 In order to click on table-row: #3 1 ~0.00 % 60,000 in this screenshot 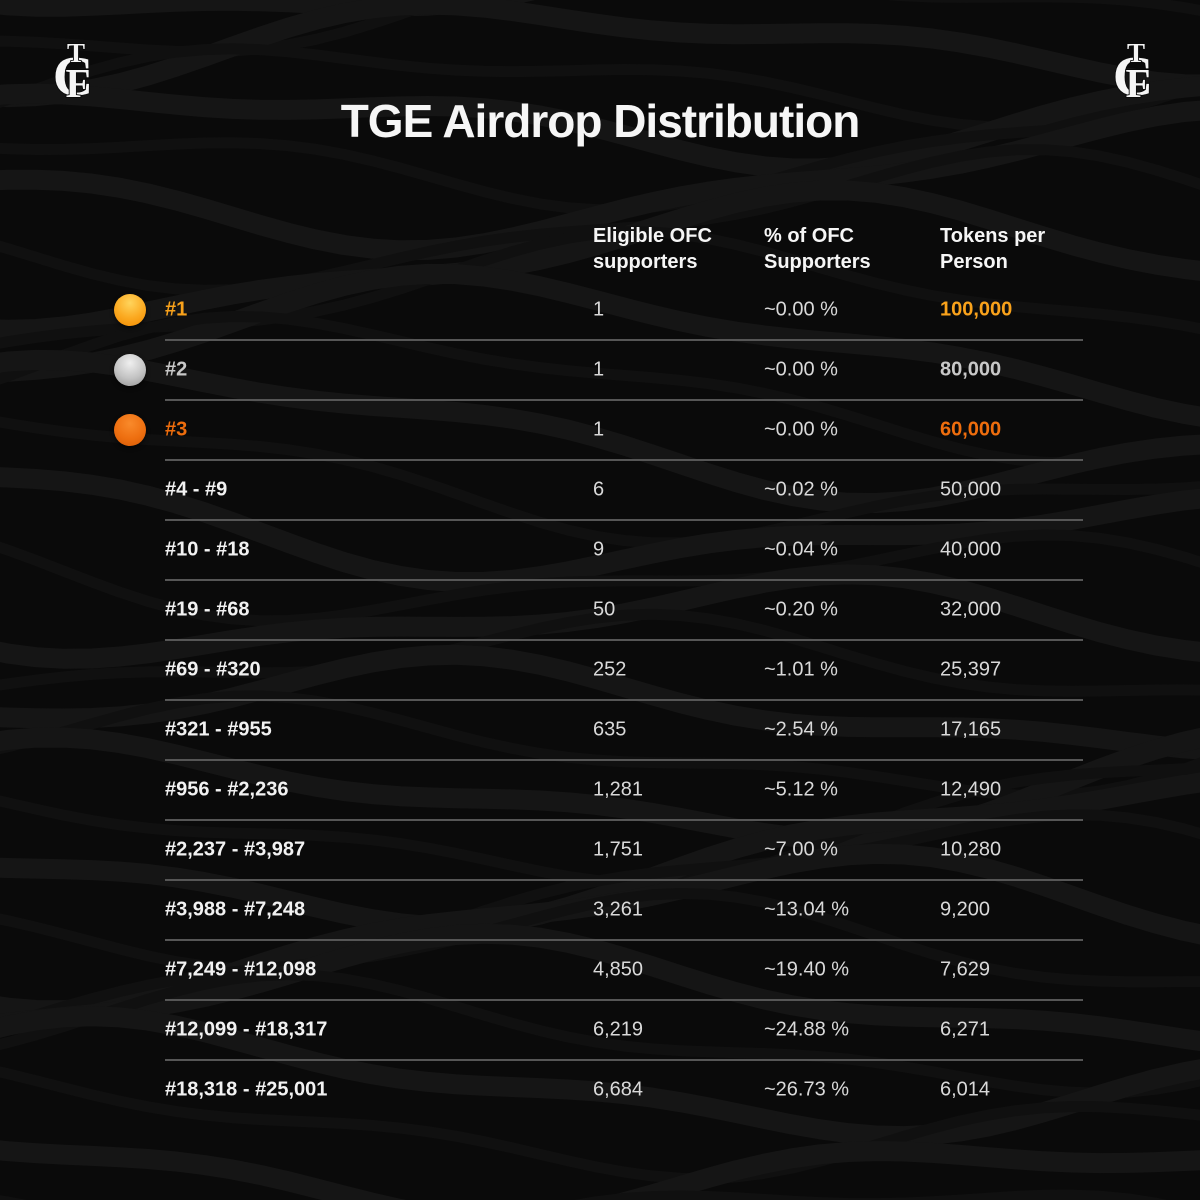, I will do `click(600, 429)`.